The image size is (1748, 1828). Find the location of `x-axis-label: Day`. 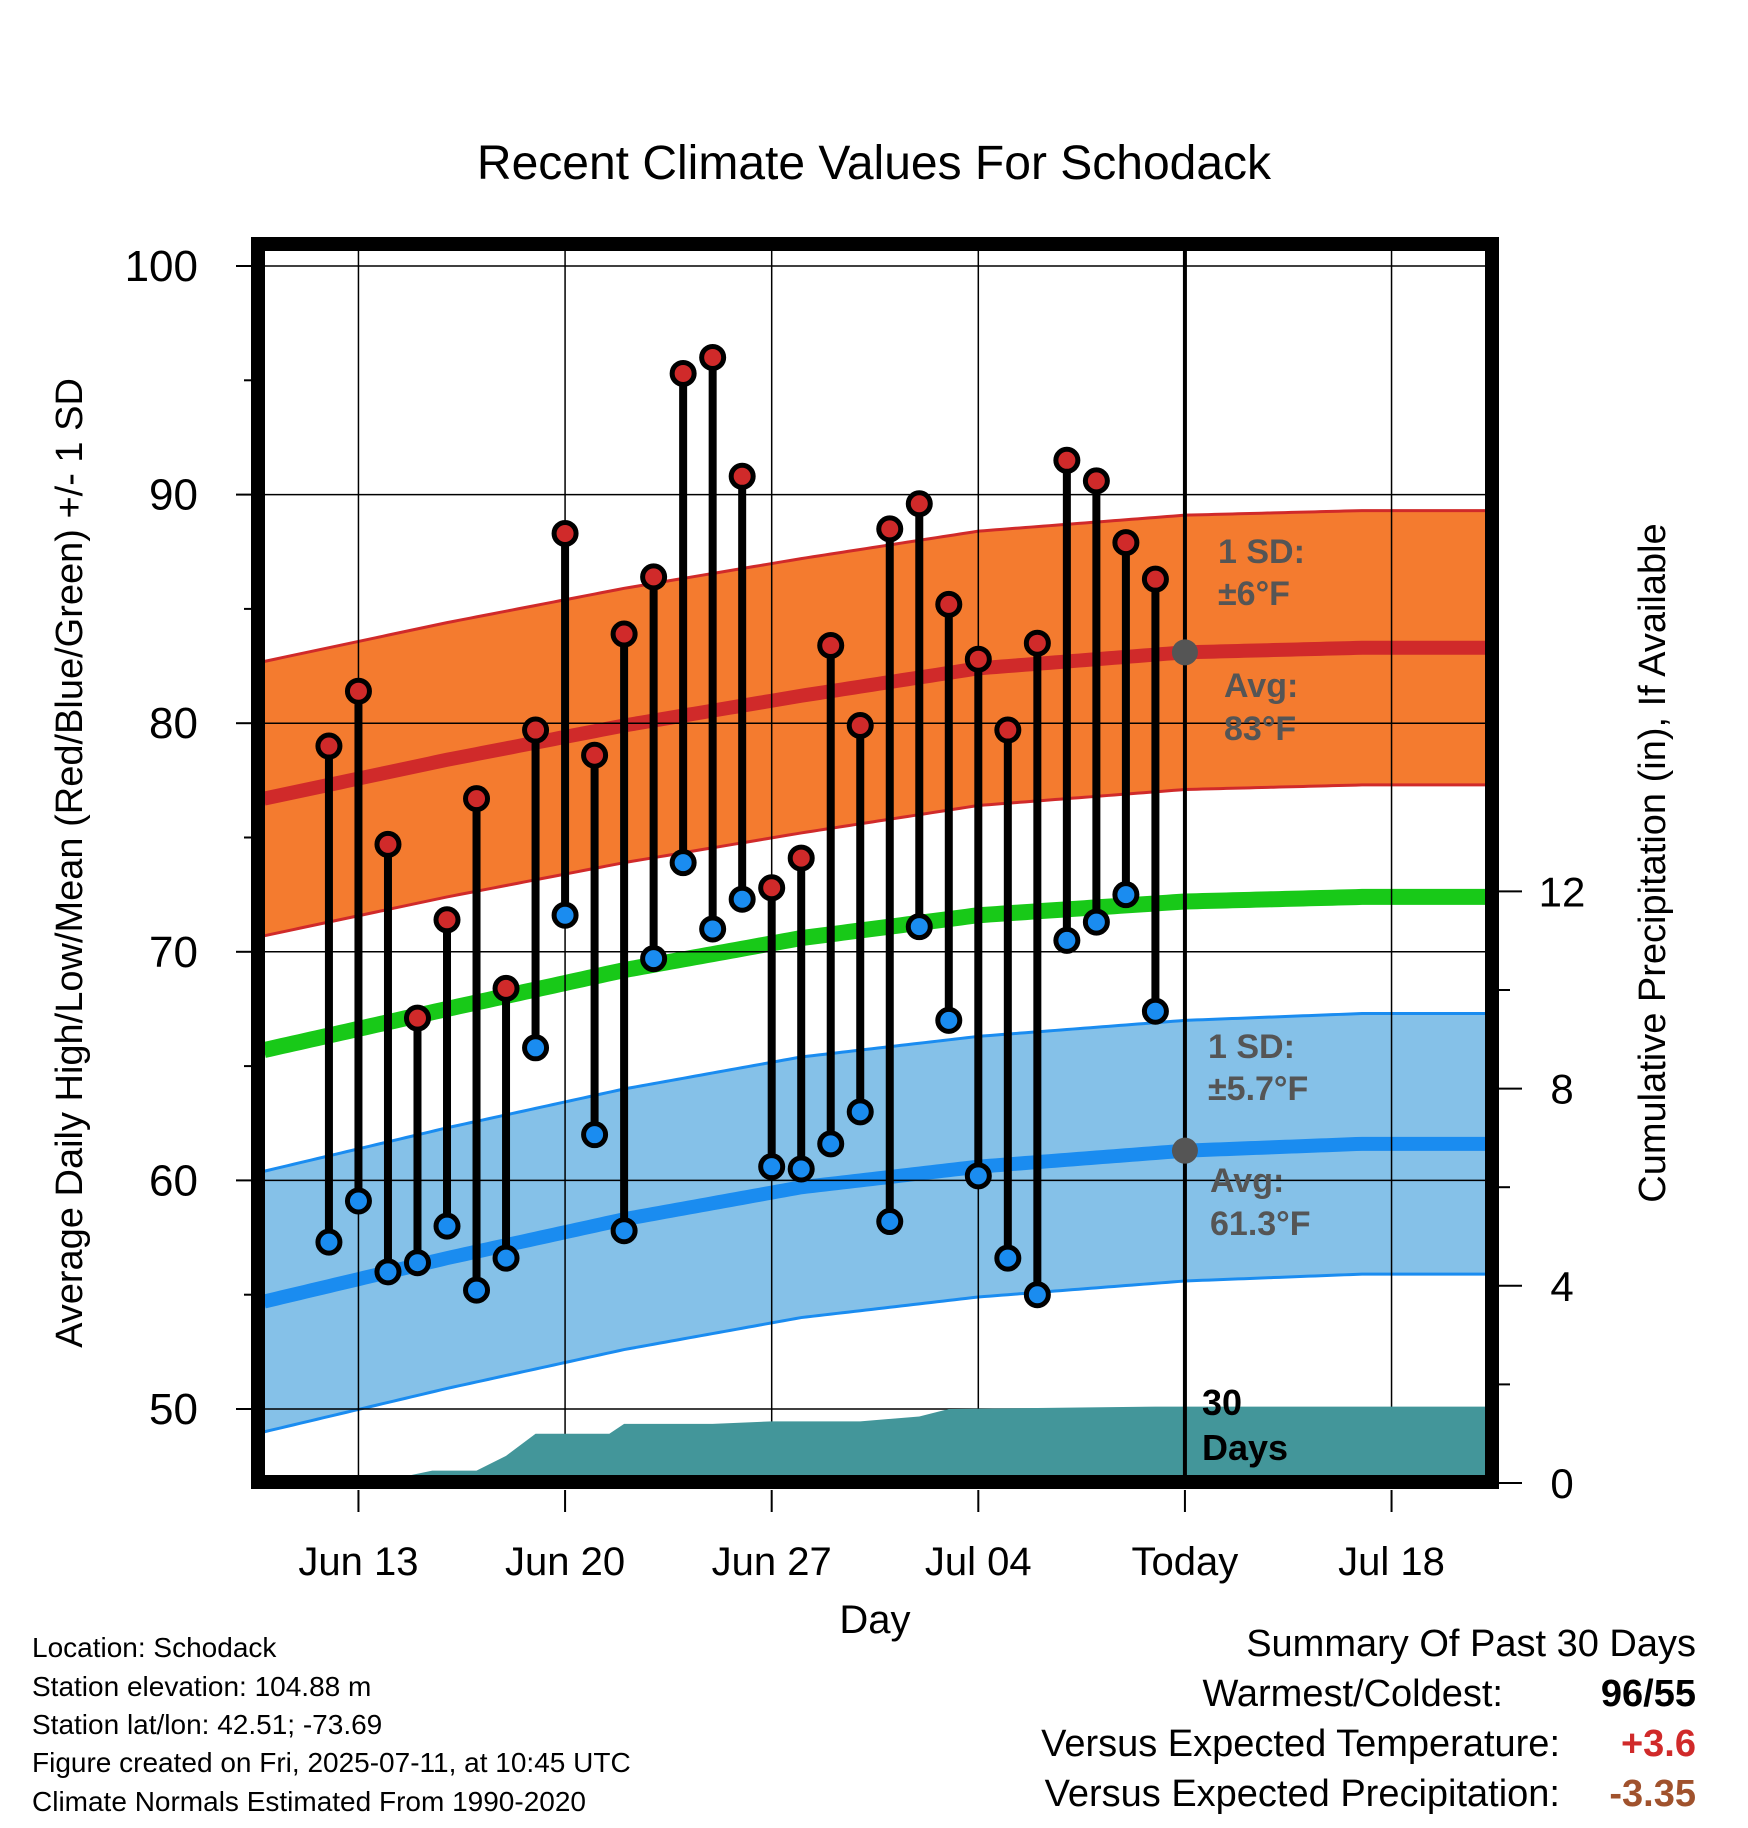

x-axis-label: Day is located at coordinates (874, 1620).